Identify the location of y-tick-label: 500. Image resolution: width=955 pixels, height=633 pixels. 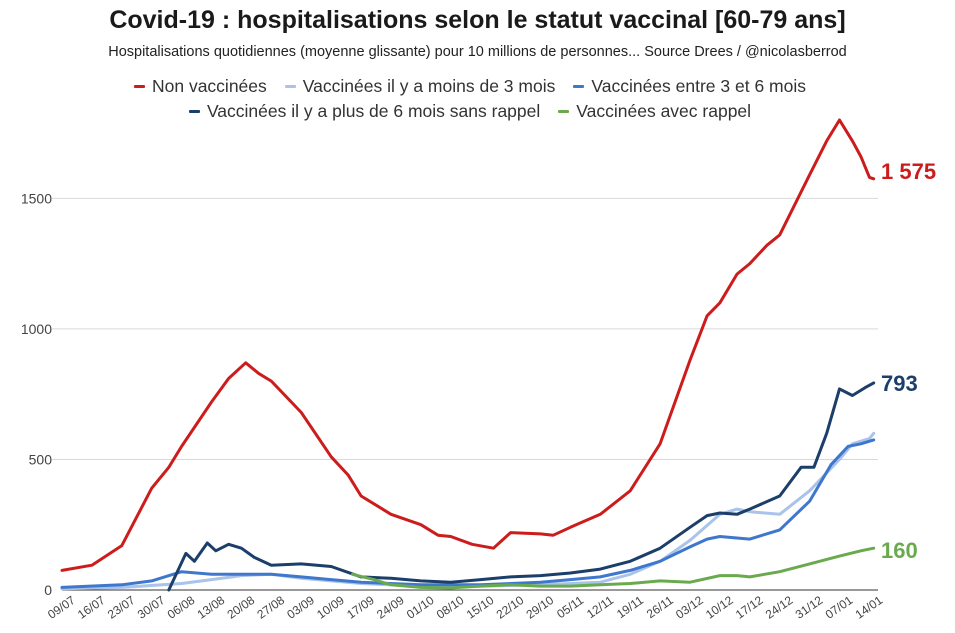
(41, 459).